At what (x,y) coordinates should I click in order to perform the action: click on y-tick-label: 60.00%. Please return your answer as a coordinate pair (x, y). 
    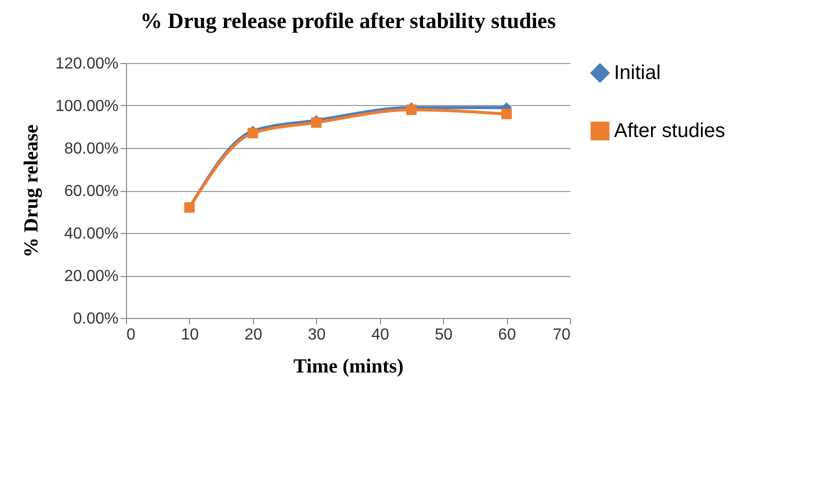
    Looking at the image, I should click on (91, 191).